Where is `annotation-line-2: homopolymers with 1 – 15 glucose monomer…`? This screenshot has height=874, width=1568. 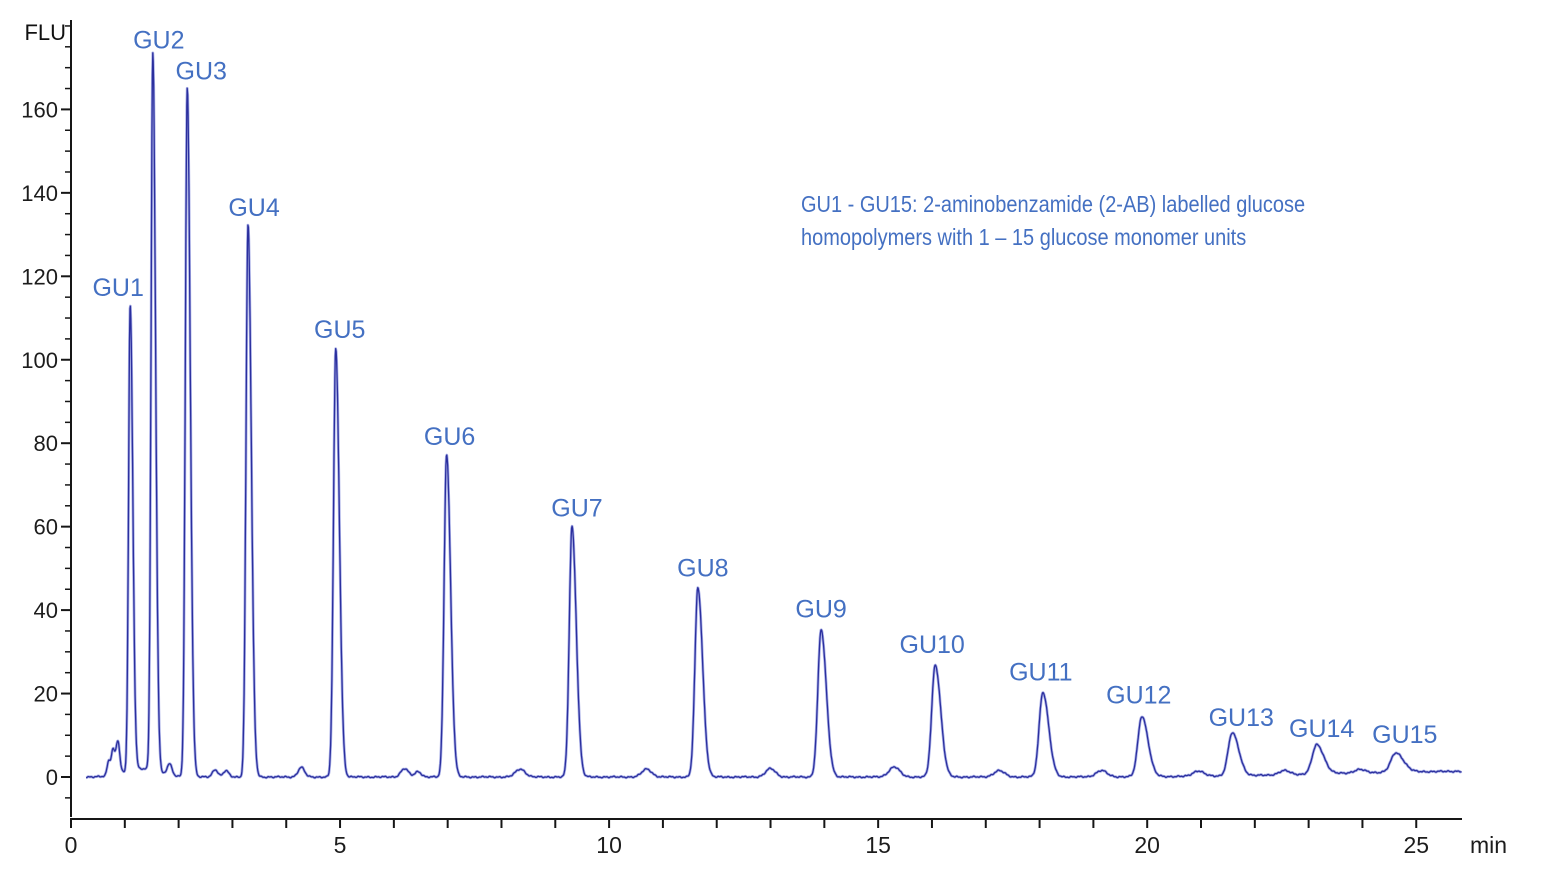 annotation-line-2: homopolymers with 1 – 15 glucose monomer… is located at coordinates (1024, 237).